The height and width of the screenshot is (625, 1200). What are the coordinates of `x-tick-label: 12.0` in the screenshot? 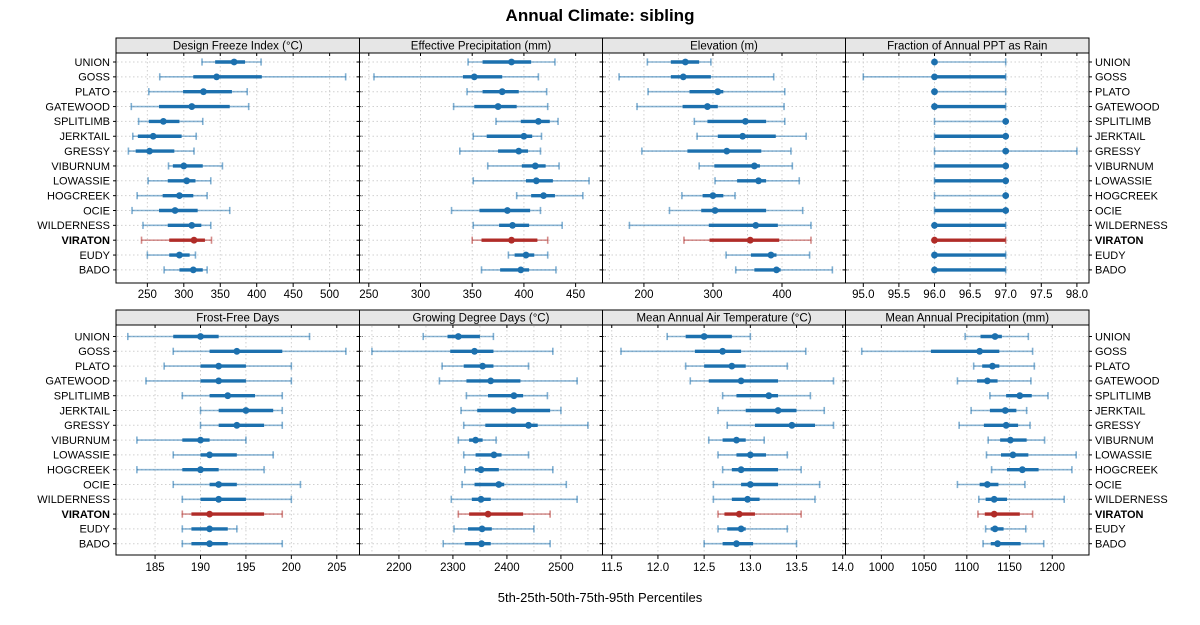 It's located at (658, 568).